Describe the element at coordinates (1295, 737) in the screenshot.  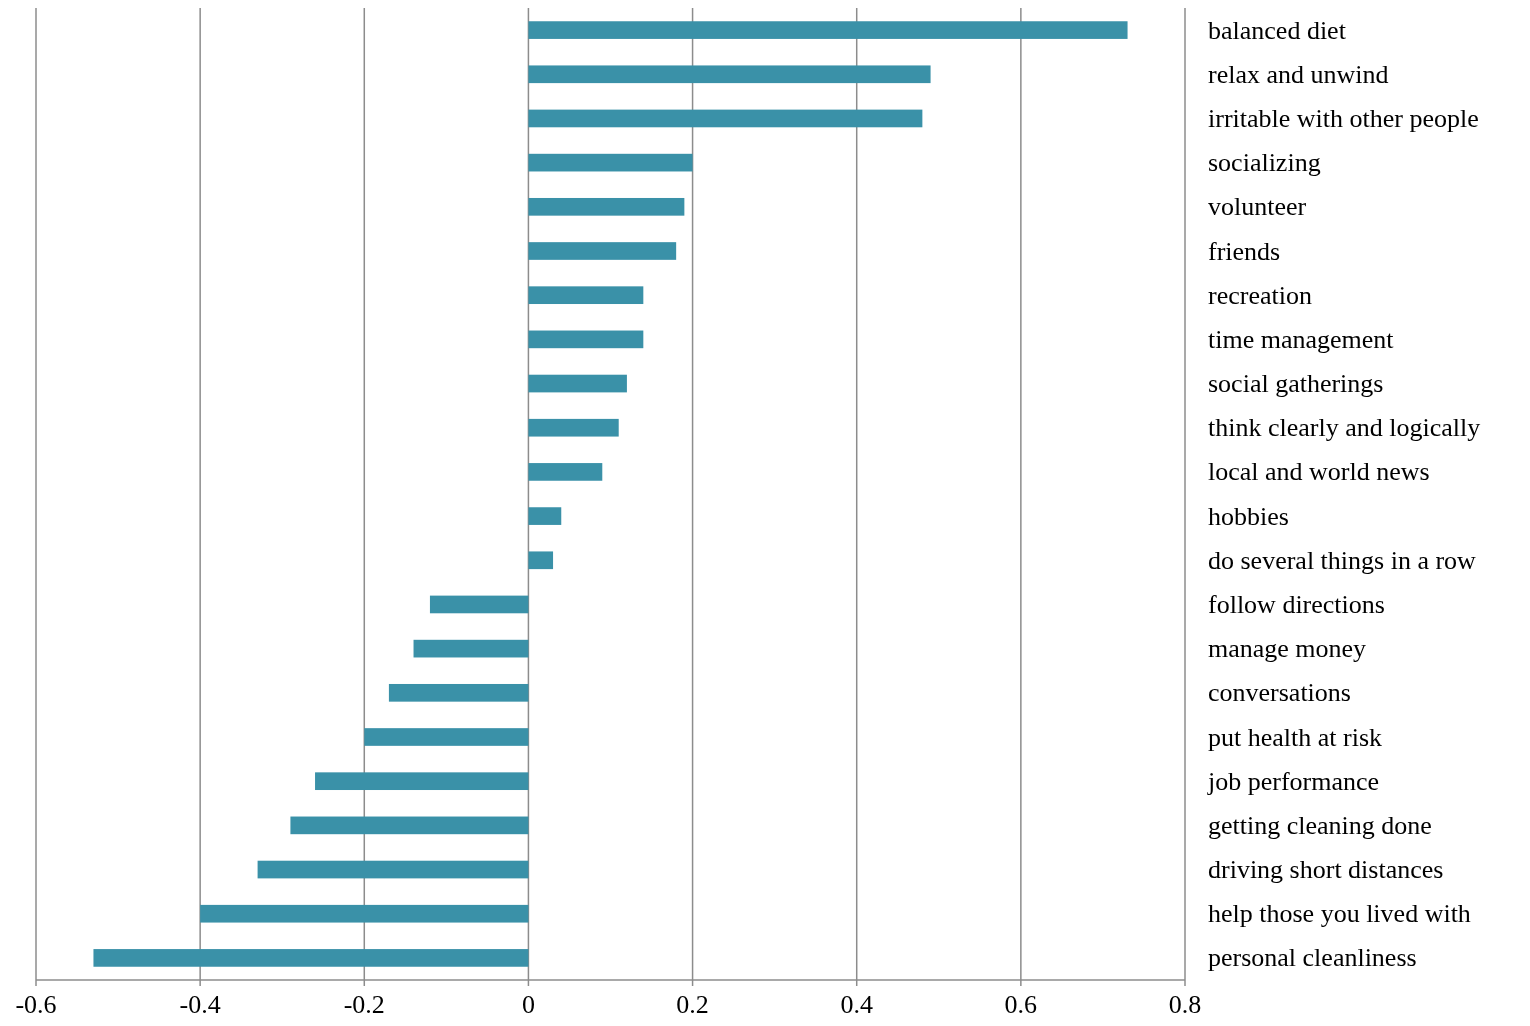
I see `y-tick-label: put health at risk` at that location.